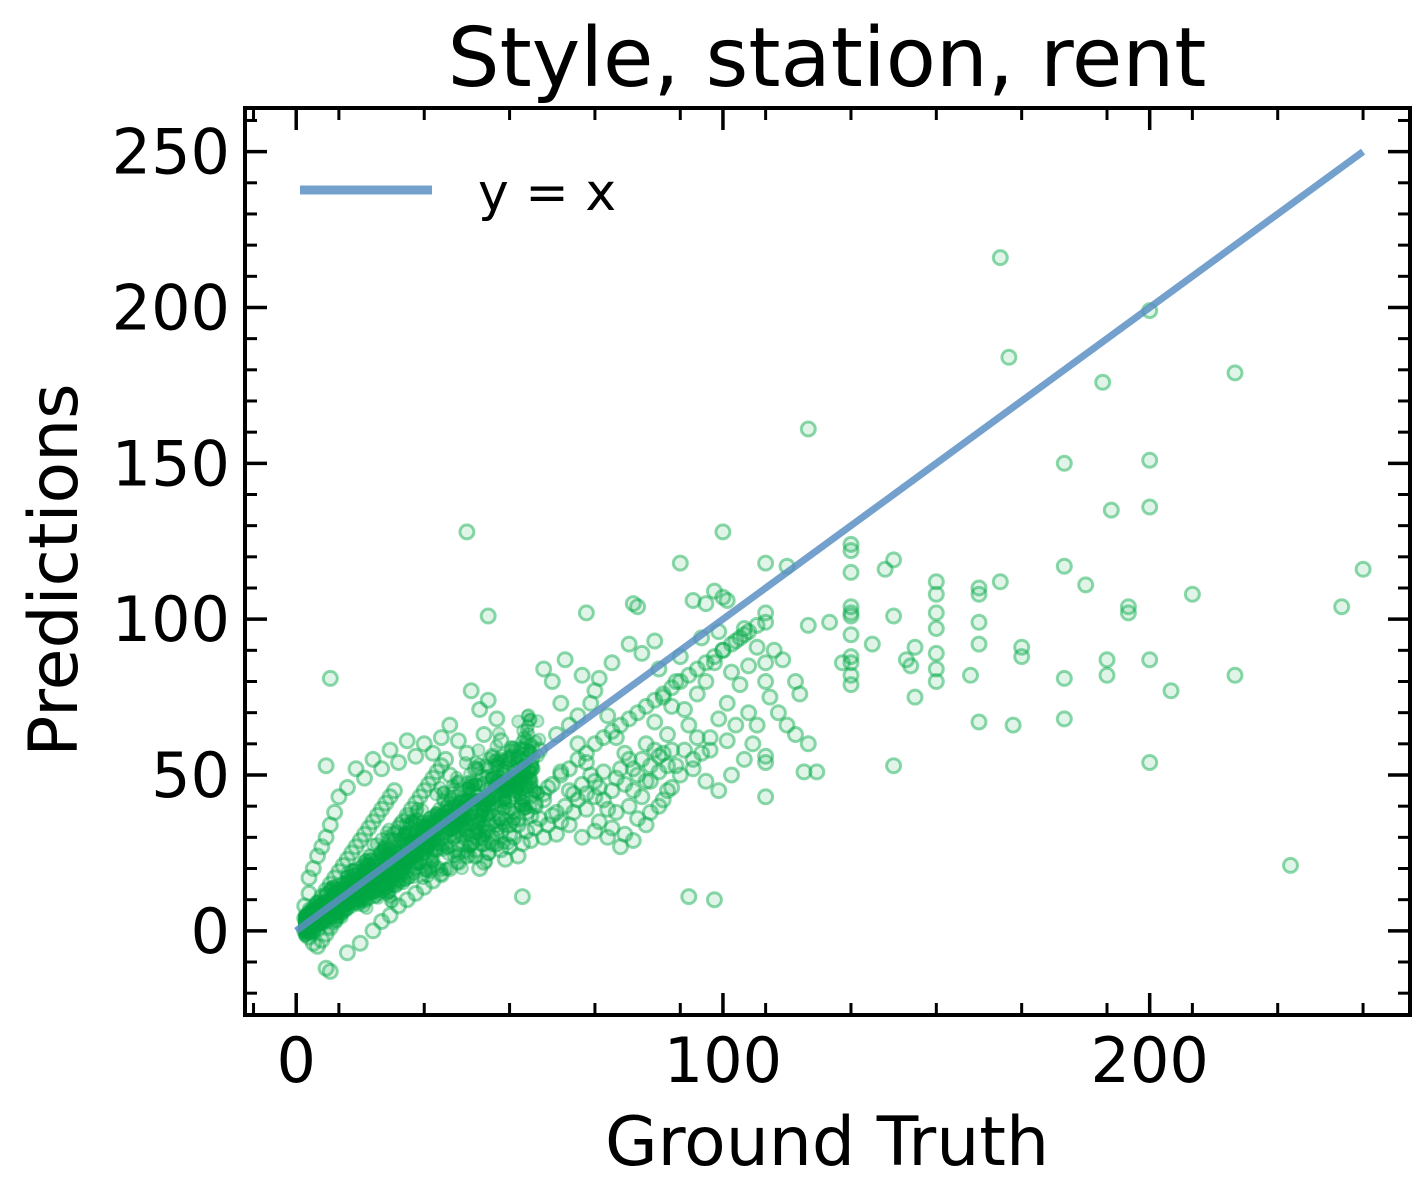  I want to click on legend-label: y = x, so click(547, 193).